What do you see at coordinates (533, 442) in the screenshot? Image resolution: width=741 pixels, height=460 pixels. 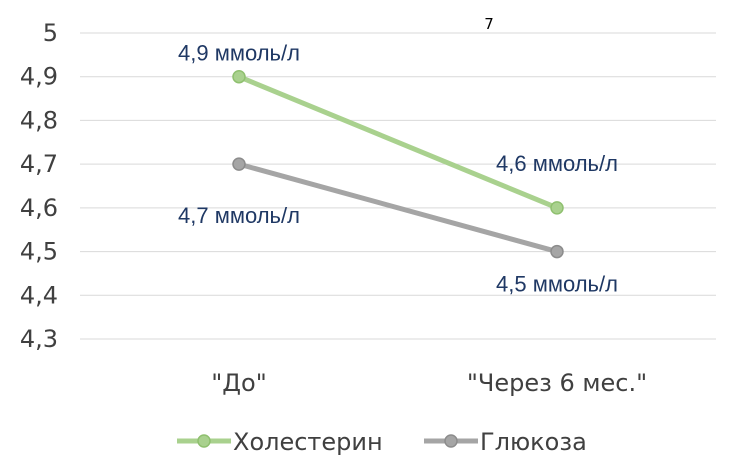 I see `legend-label: Глюкоза` at bounding box center [533, 442].